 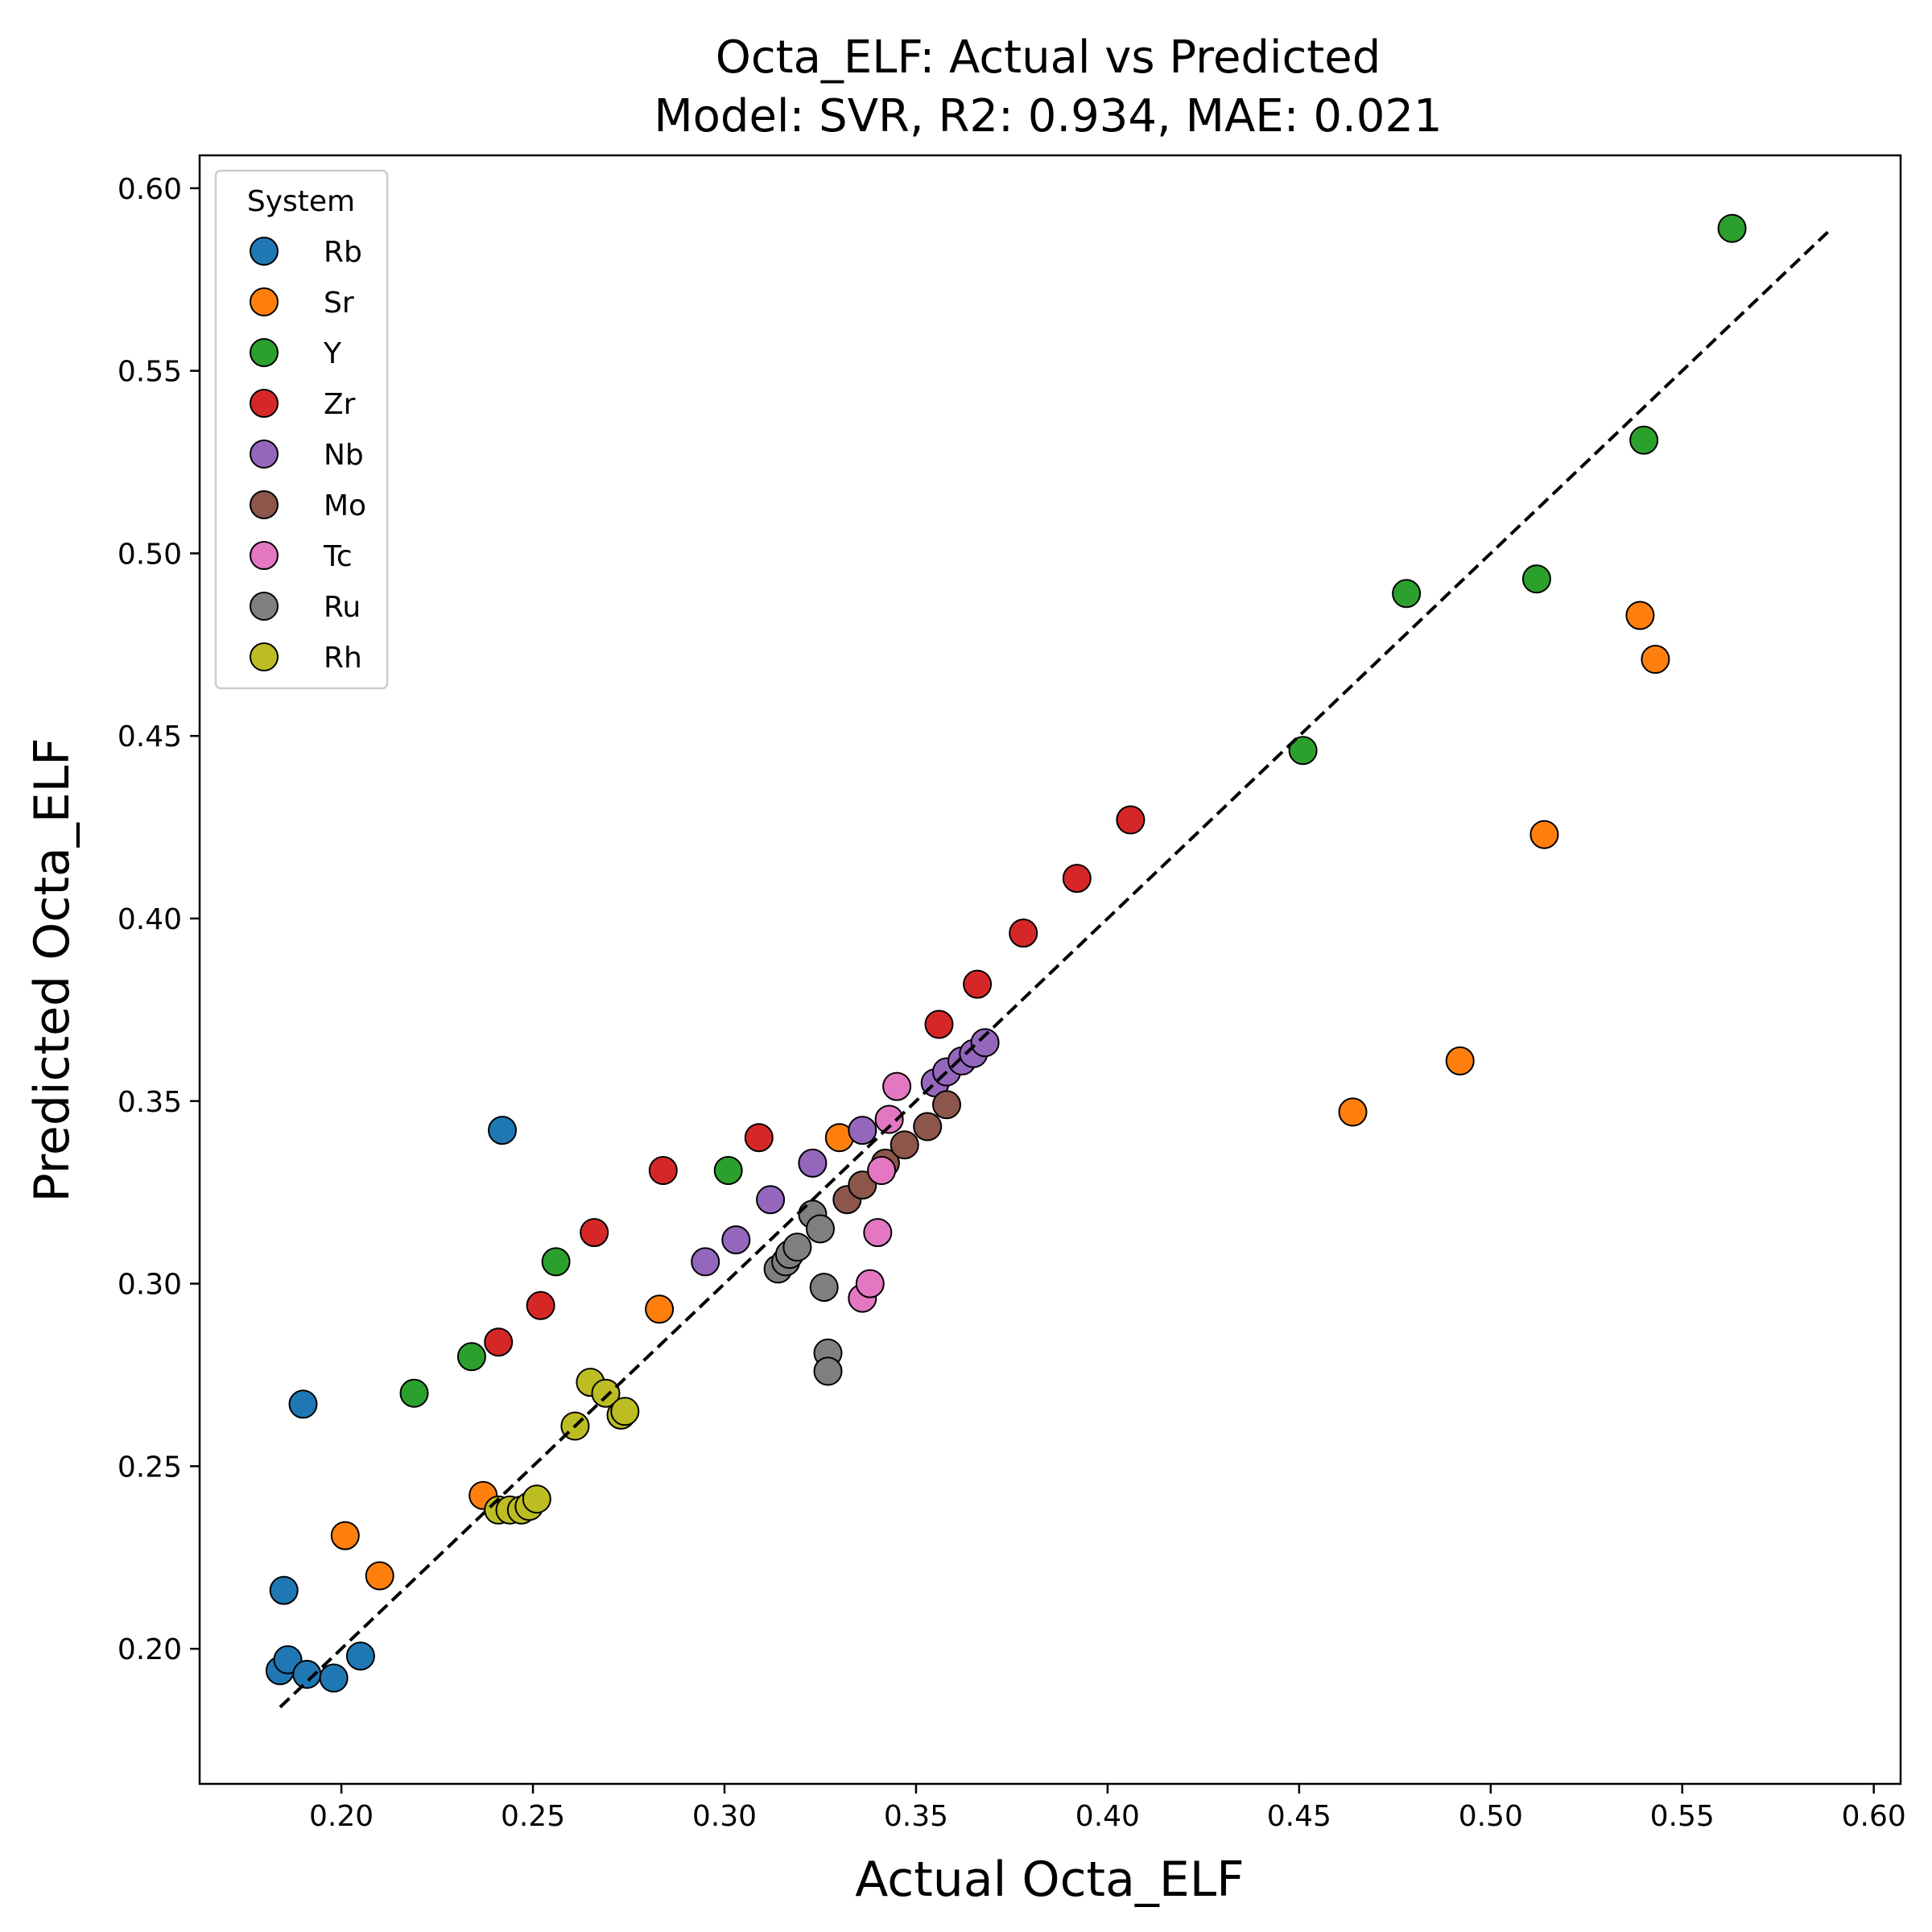 What do you see at coordinates (344, 455) in the screenshot?
I see `legend-label-nb: Nb` at bounding box center [344, 455].